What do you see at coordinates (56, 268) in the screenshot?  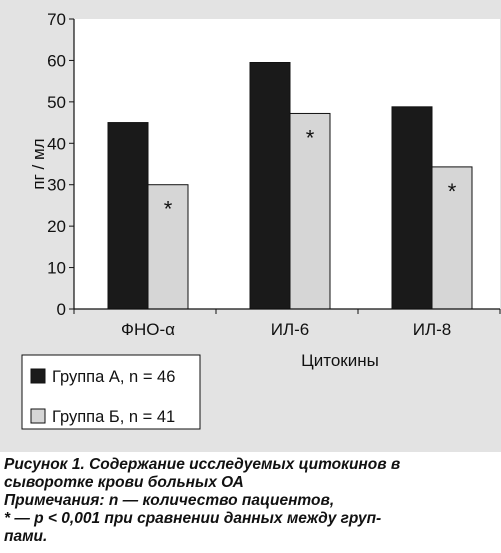 I see `y-tick-label: 10` at bounding box center [56, 268].